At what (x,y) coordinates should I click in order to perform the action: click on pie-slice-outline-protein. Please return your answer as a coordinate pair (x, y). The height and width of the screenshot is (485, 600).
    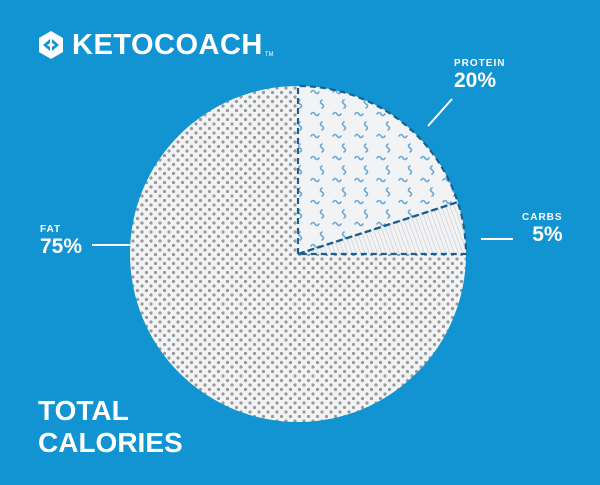
    Looking at the image, I should click on (378, 170).